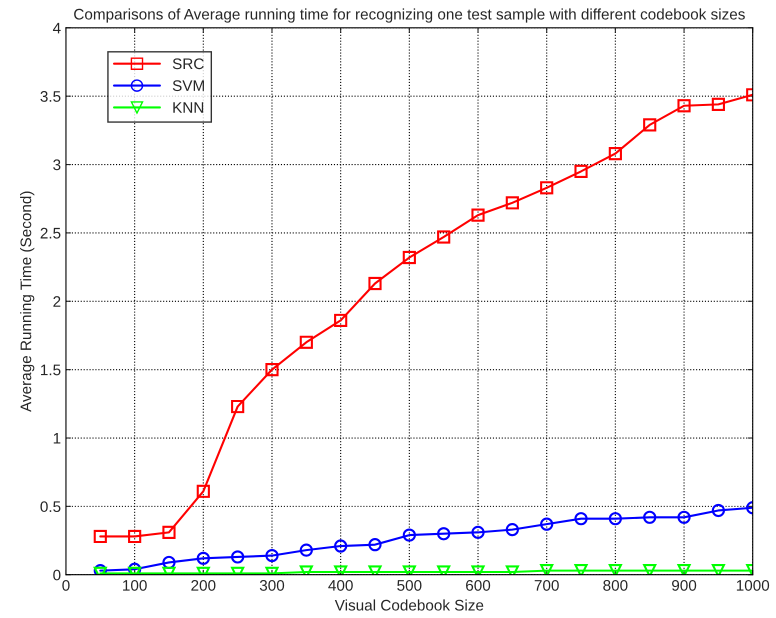 The height and width of the screenshot is (618, 776). What do you see at coordinates (66, 585) in the screenshot?
I see `x-tick-label: 0` at bounding box center [66, 585].